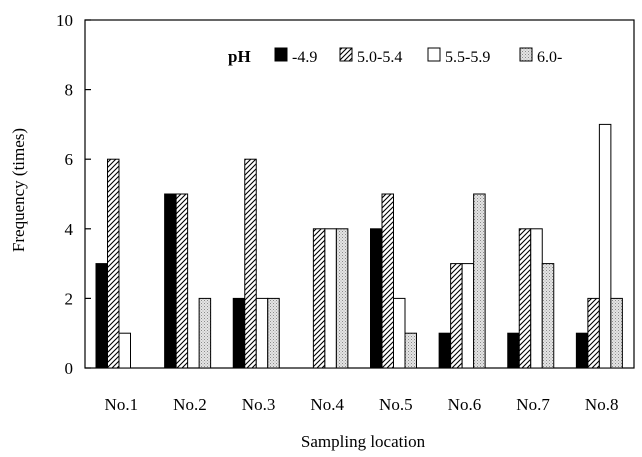  I want to click on y-axis-ticks: 0 2 4 6 8 10, so click(73, 194).